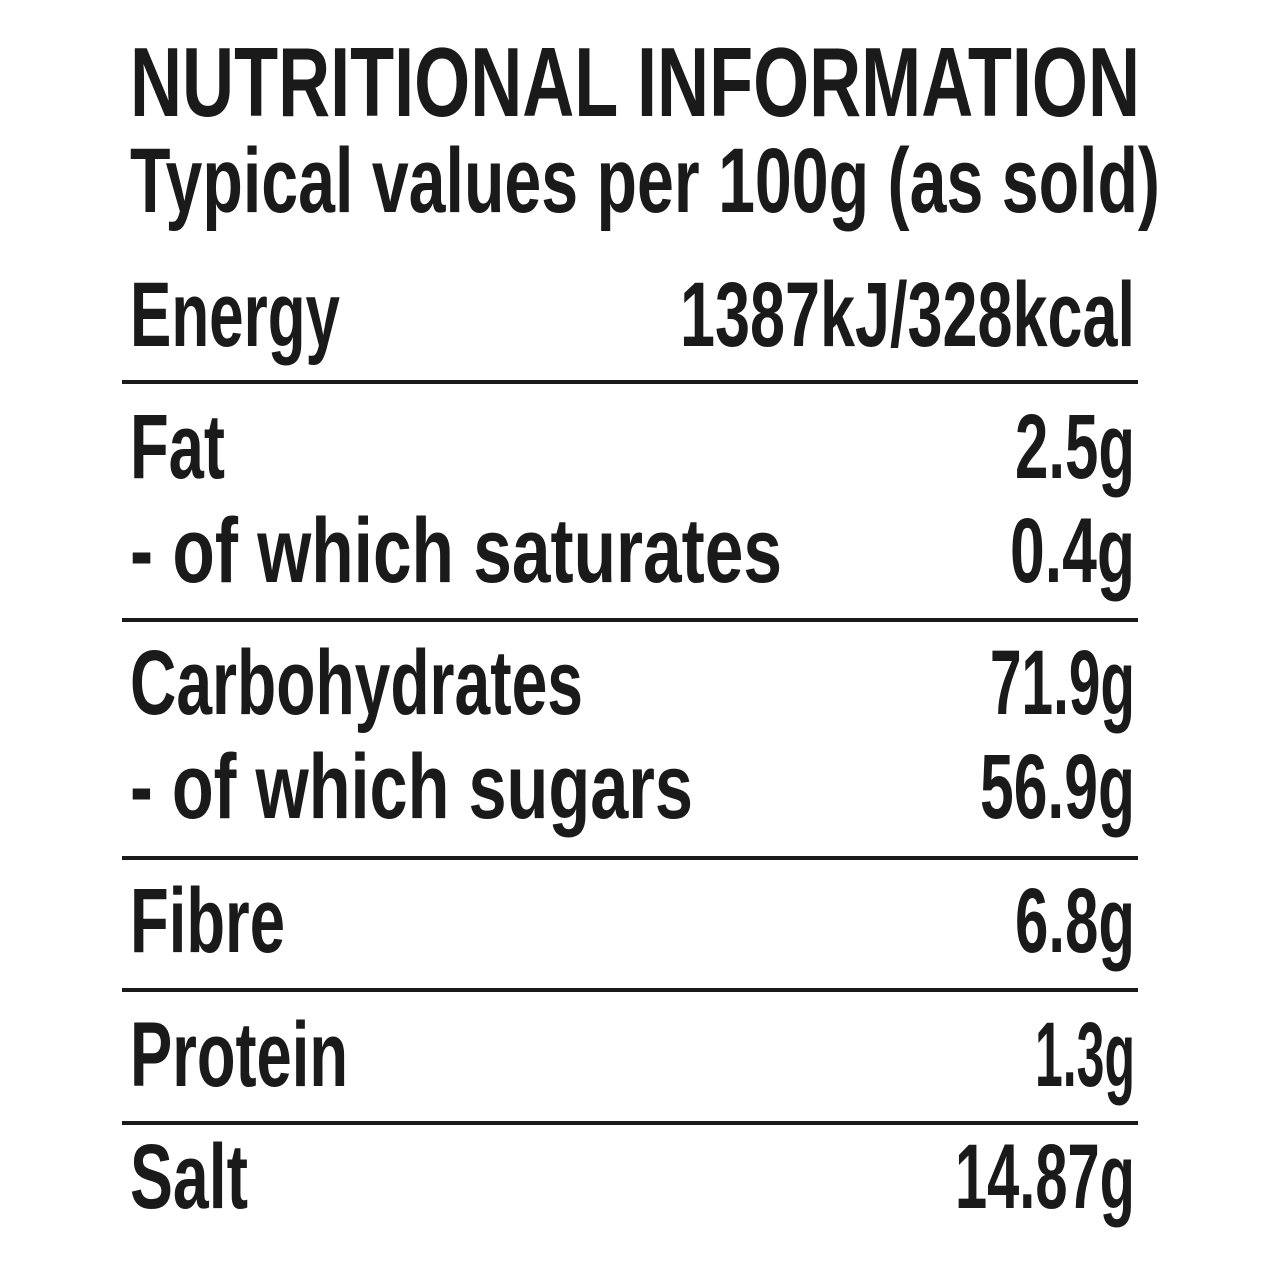  What do you see at coordinates (1057, 787) in the screenshot?
I see `row-value: 56.9g` at bounding box center [1057, 787].